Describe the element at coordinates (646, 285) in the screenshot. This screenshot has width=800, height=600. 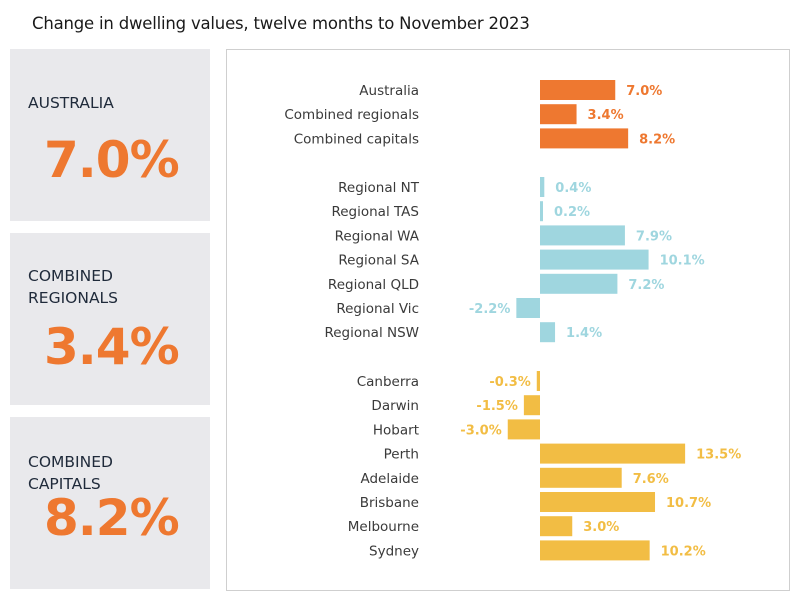
I see `data-label: 7.2%` at that location.